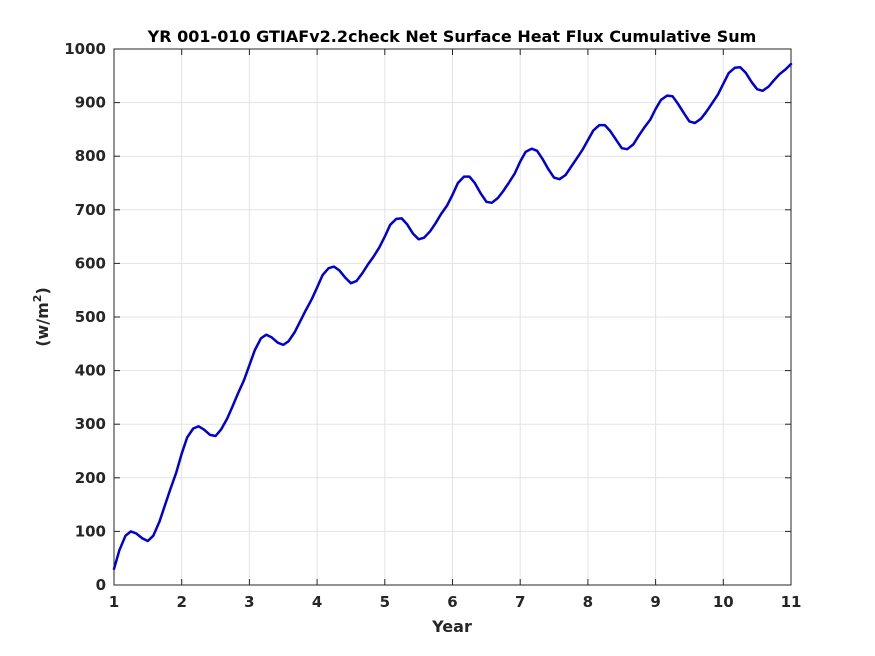 The image size is (875, 656). Describe the element at coordinates (85, 49) in the screenshot. I see `y-tick-label: 1000` at that location.